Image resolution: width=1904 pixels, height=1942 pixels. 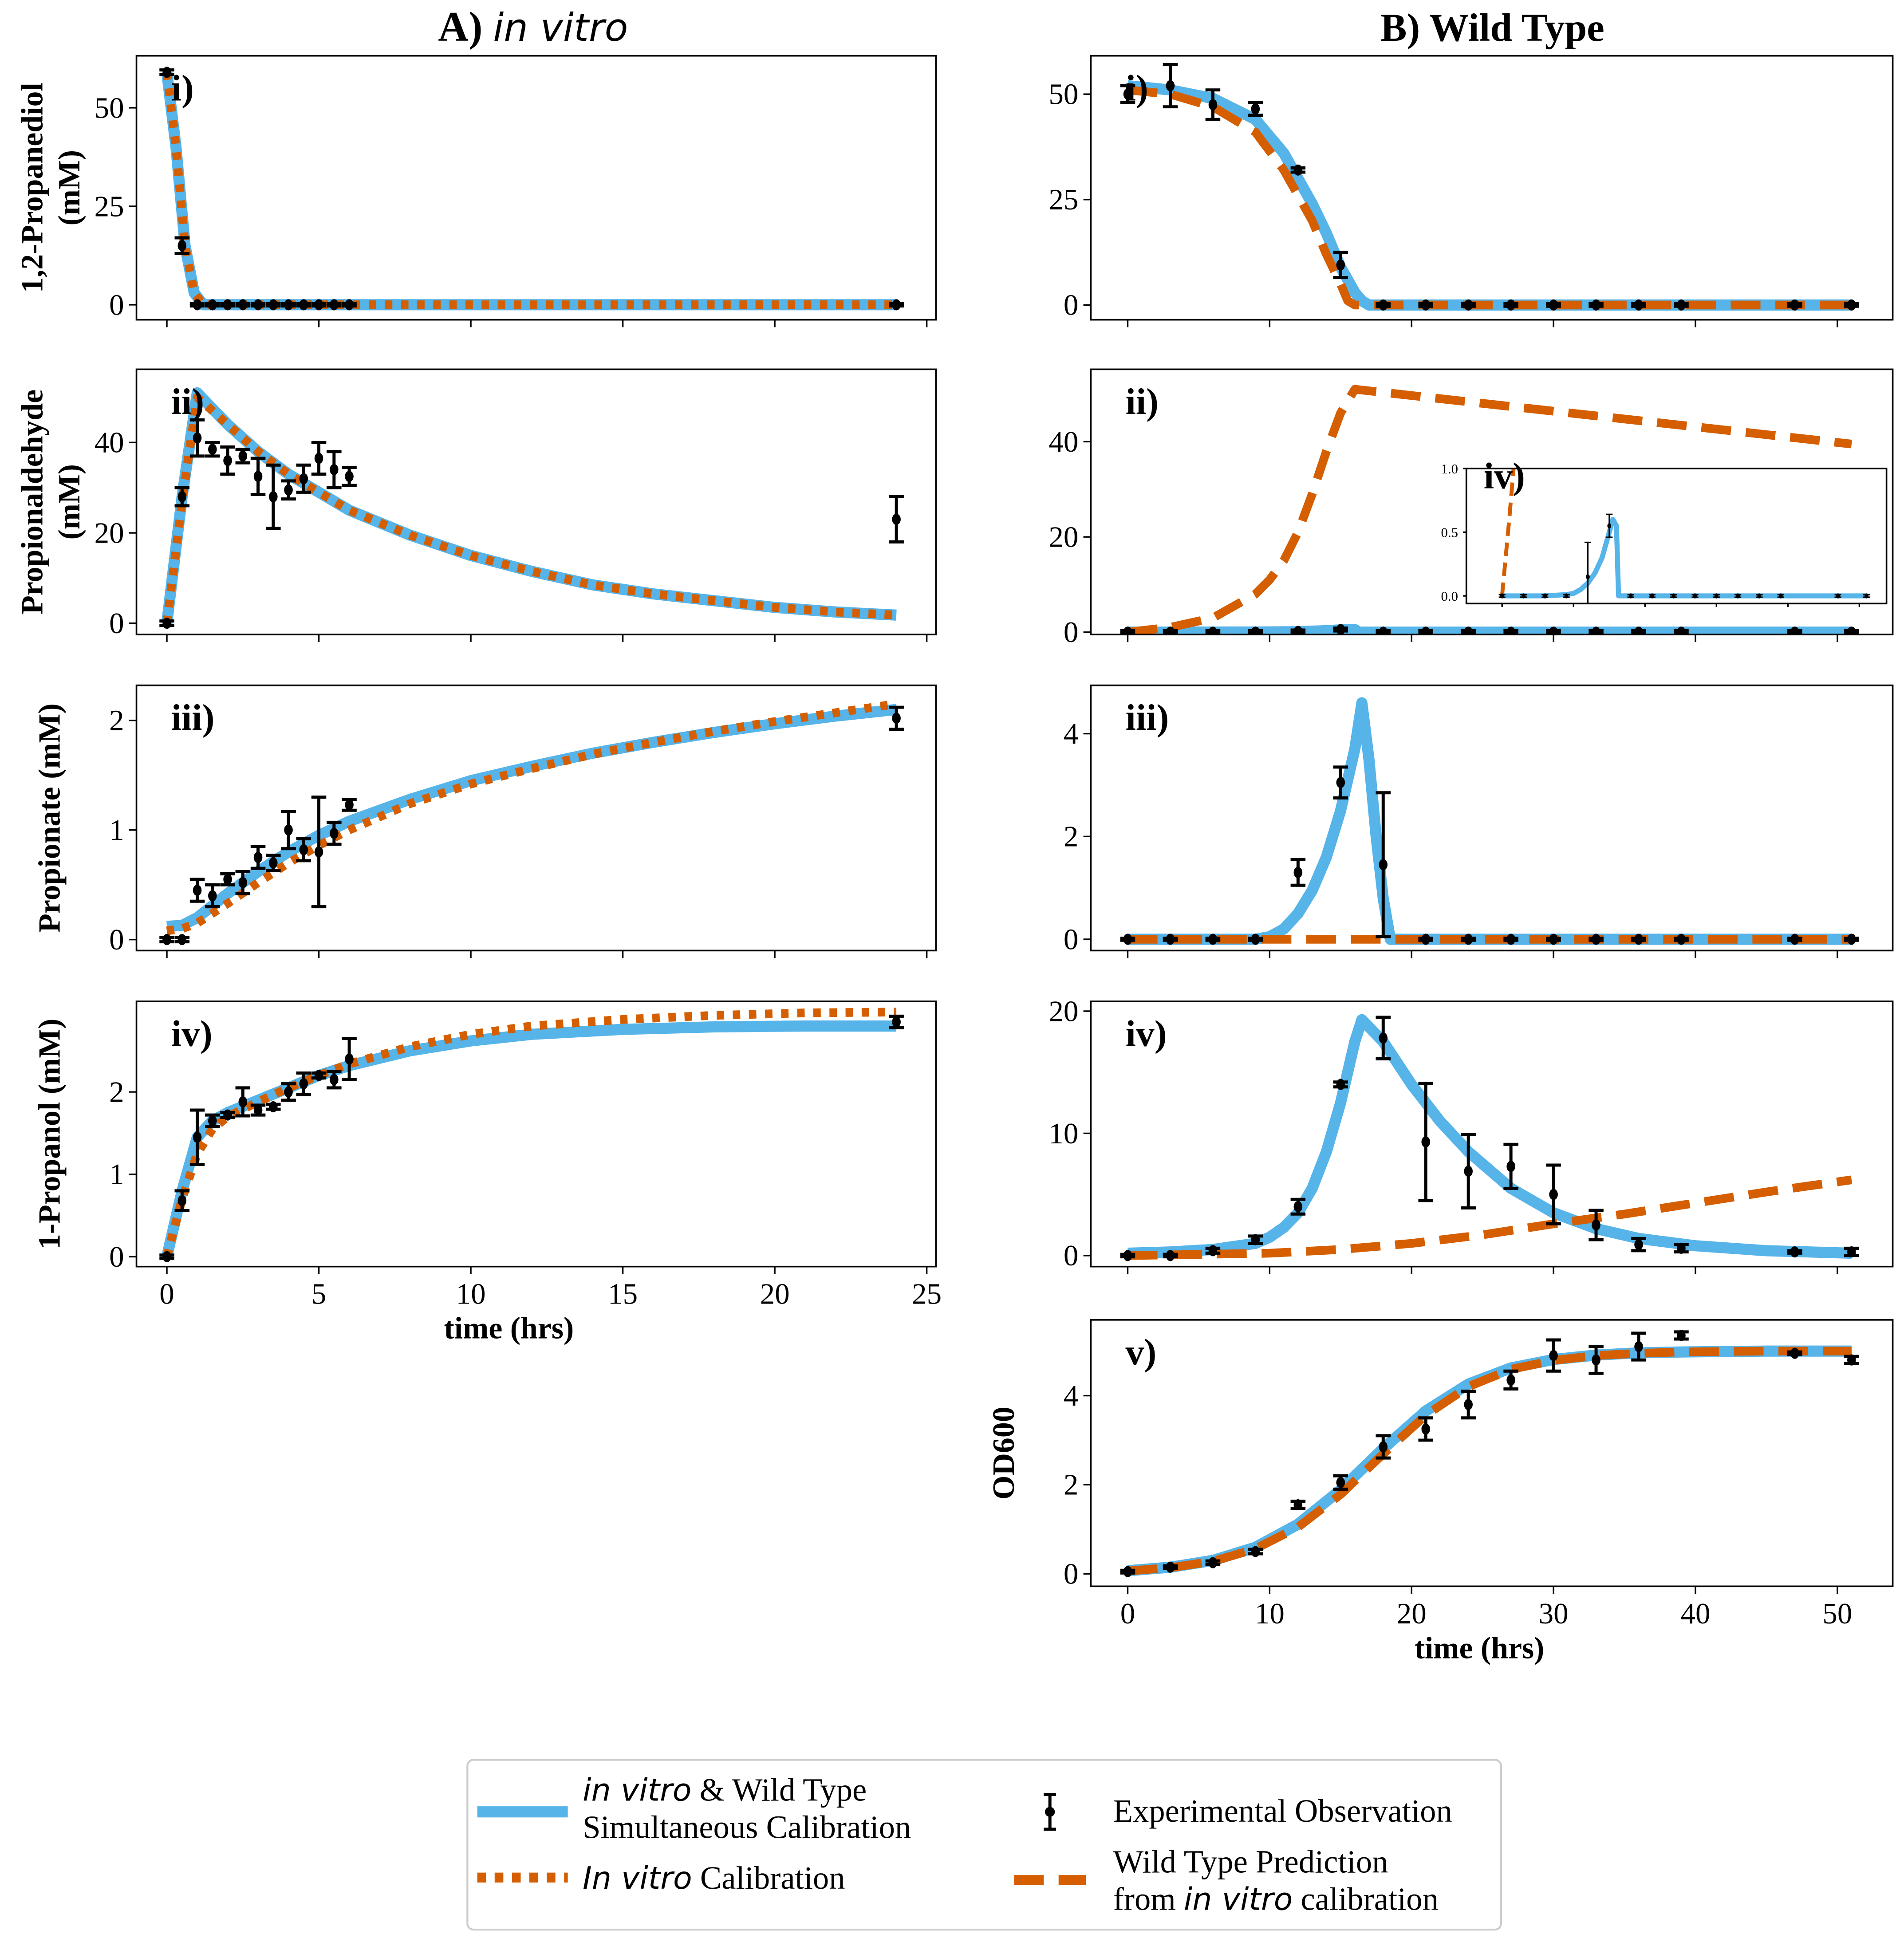 What do you see at coordinates (51, 188) in the screenshot?
I see `y-axis-label: 1,2-Propanediol (mM)` at bounding box center [51, 188].